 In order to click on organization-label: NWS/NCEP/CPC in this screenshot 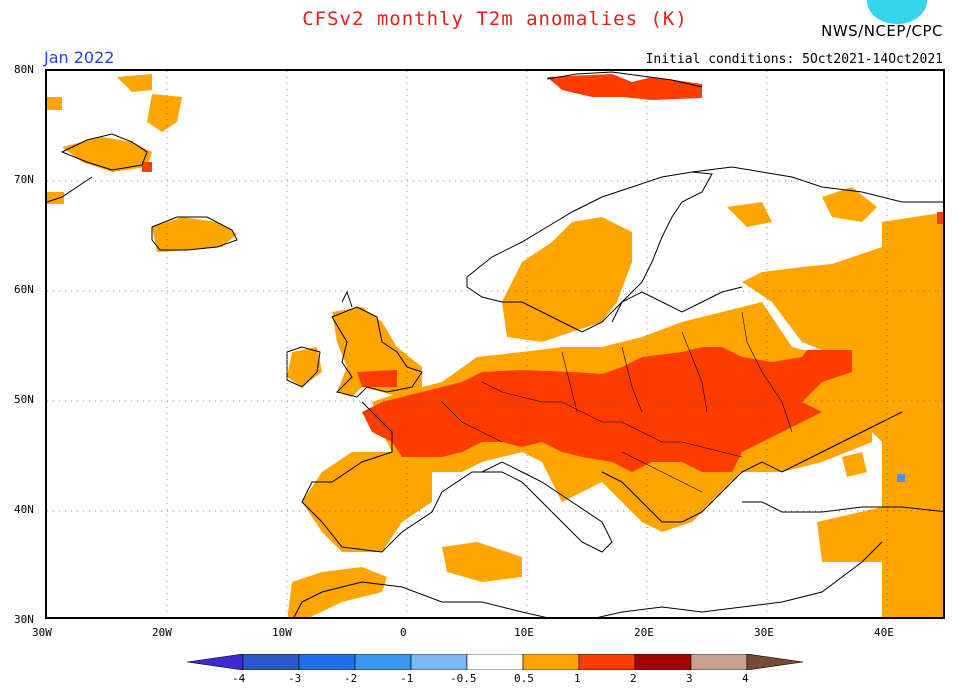, I will do `click(882, 31)`.